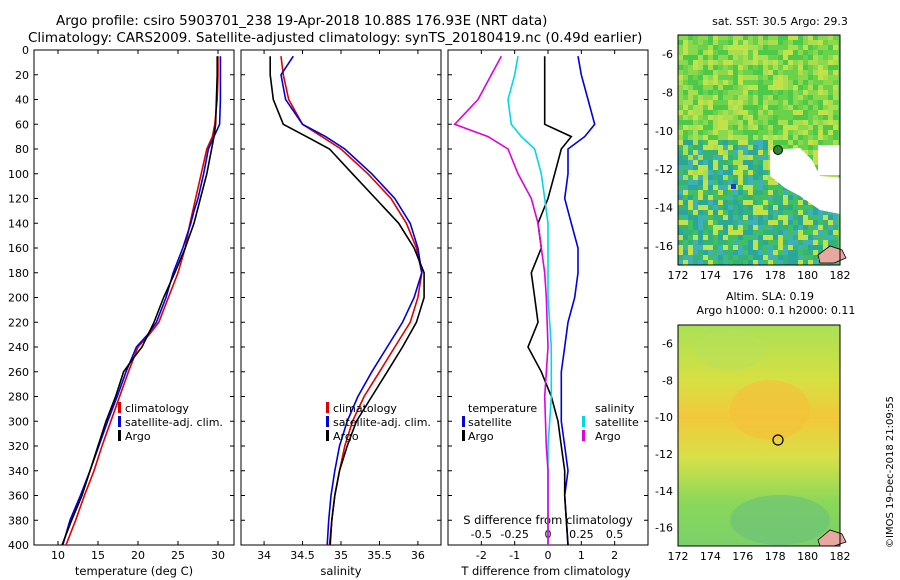 This screenshot has width=900, height=580. Describe the element at coordinates (119, 435) in the screenshot. I see `legend-swatch-argo` at that location.